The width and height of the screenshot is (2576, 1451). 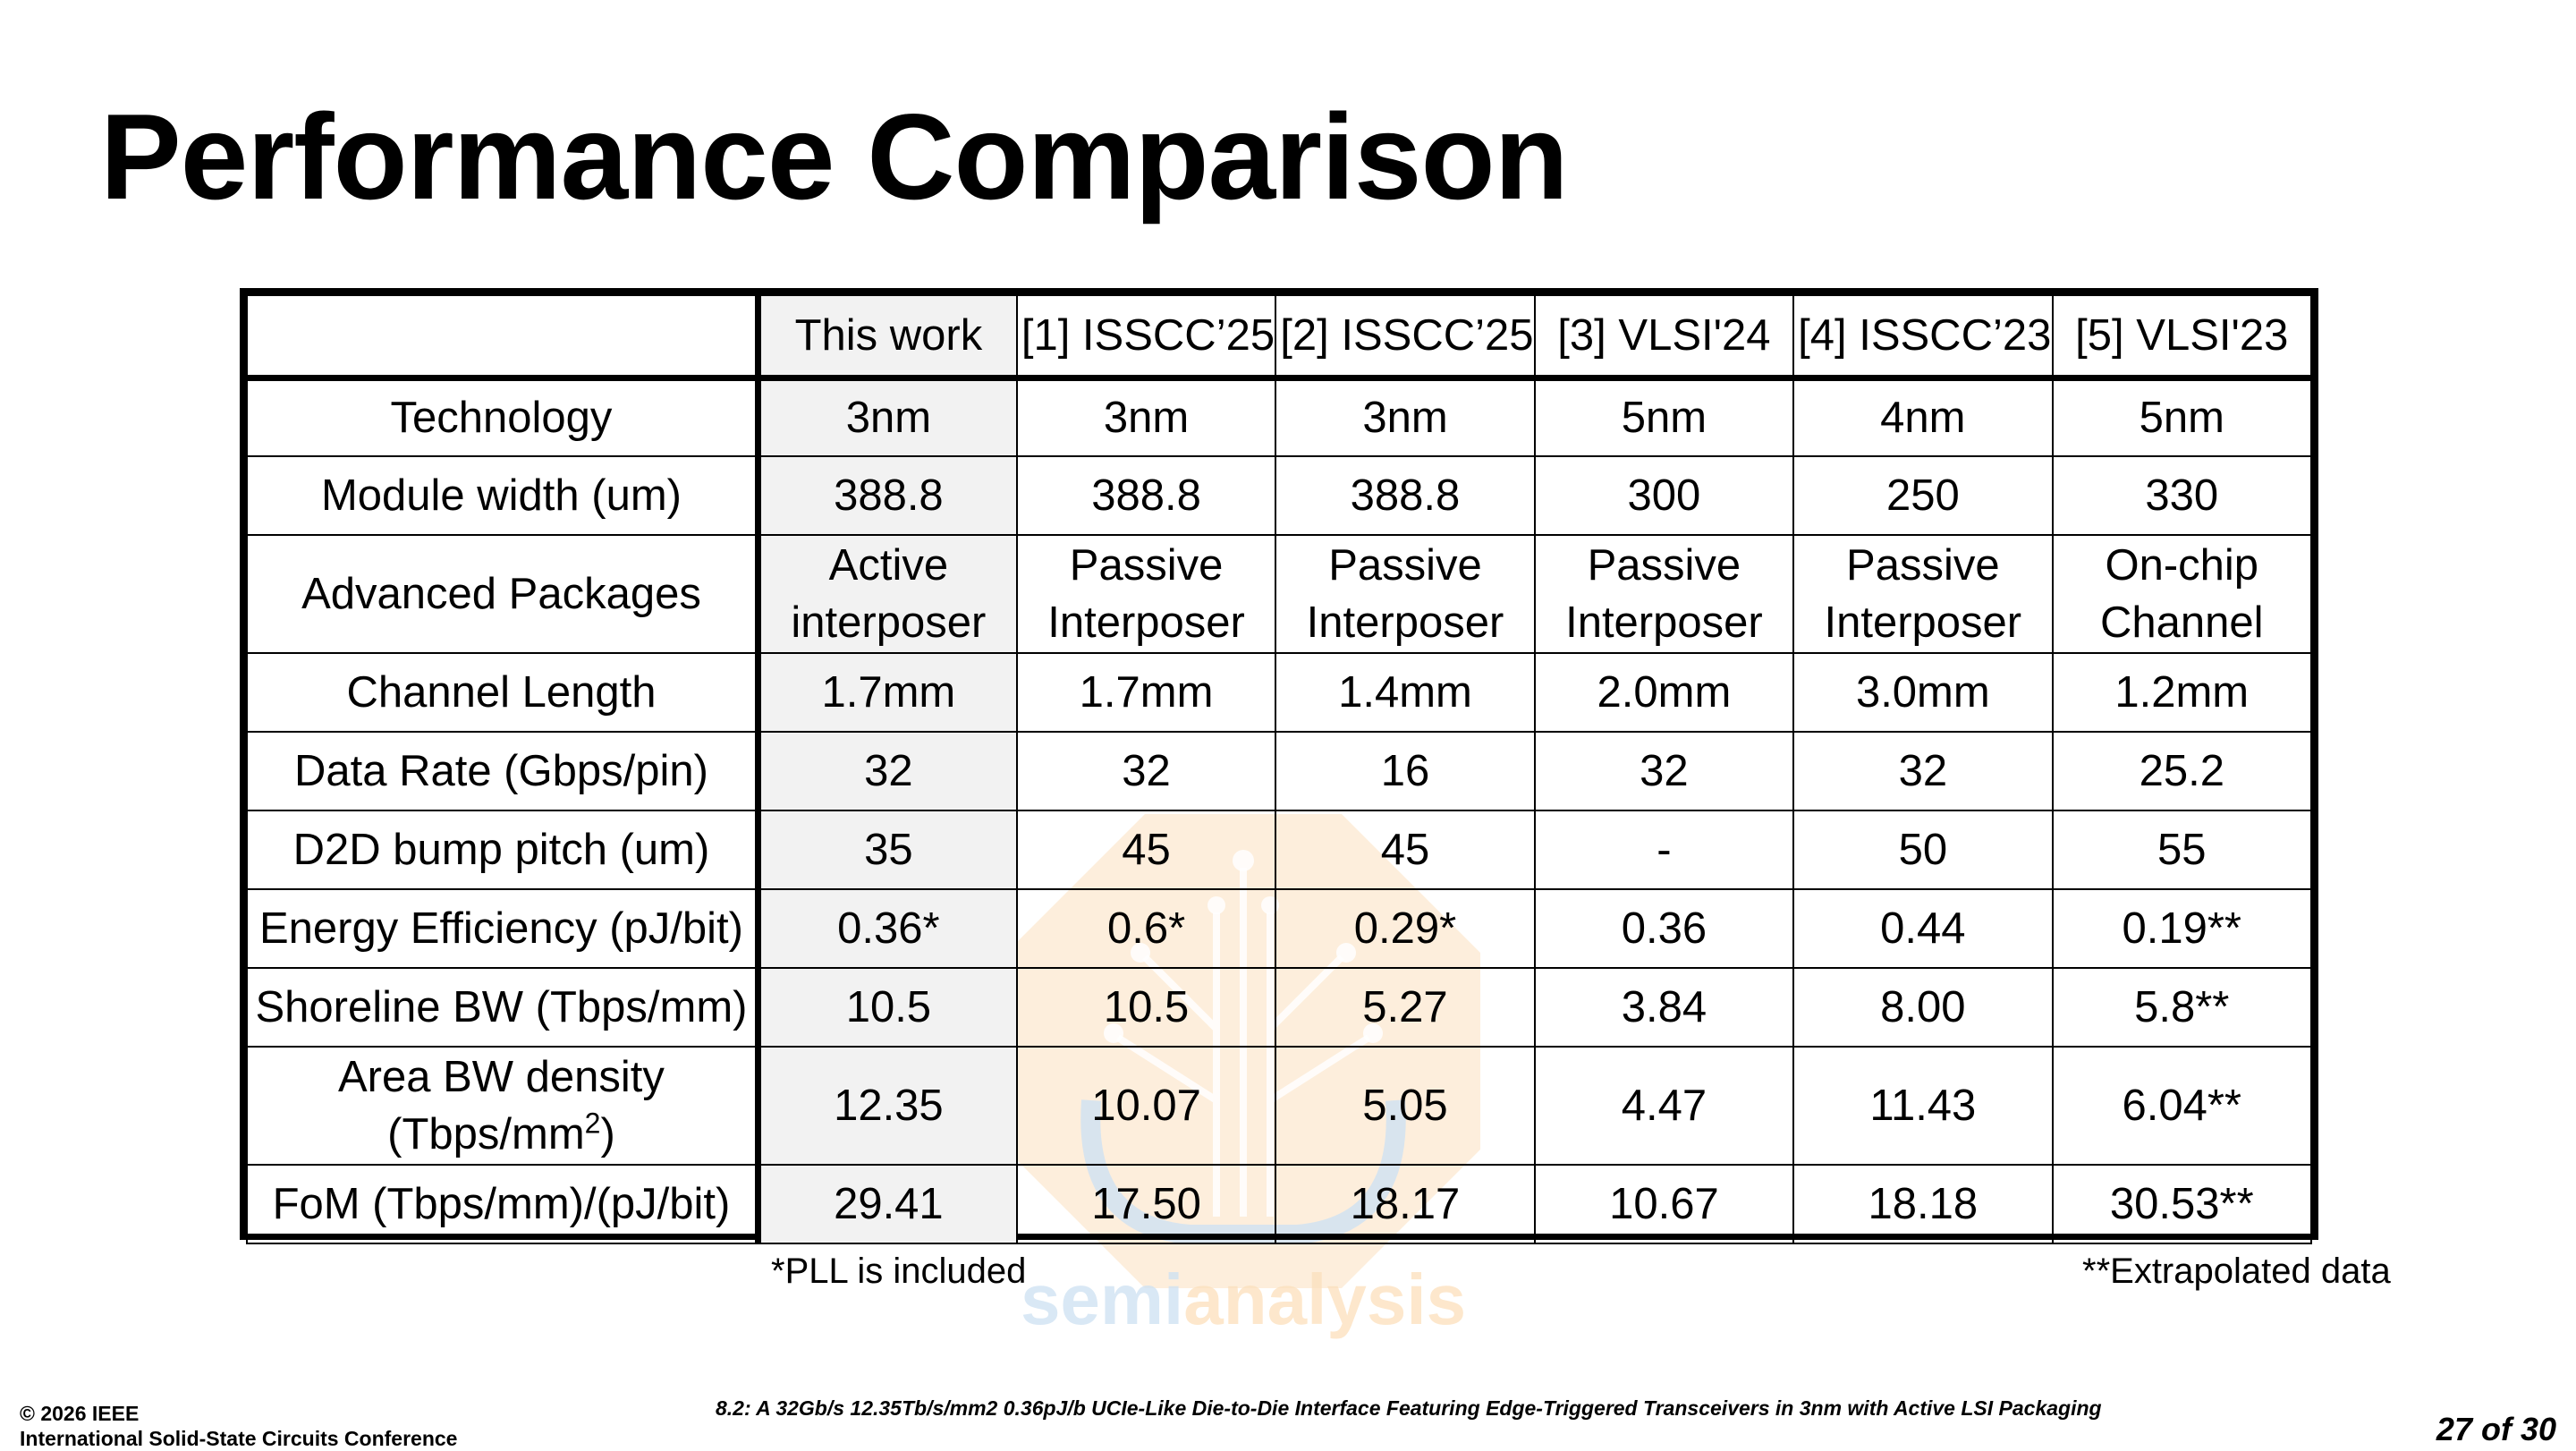 I want to click on table-cell: 3.84, so click(x=1664, y=1007).